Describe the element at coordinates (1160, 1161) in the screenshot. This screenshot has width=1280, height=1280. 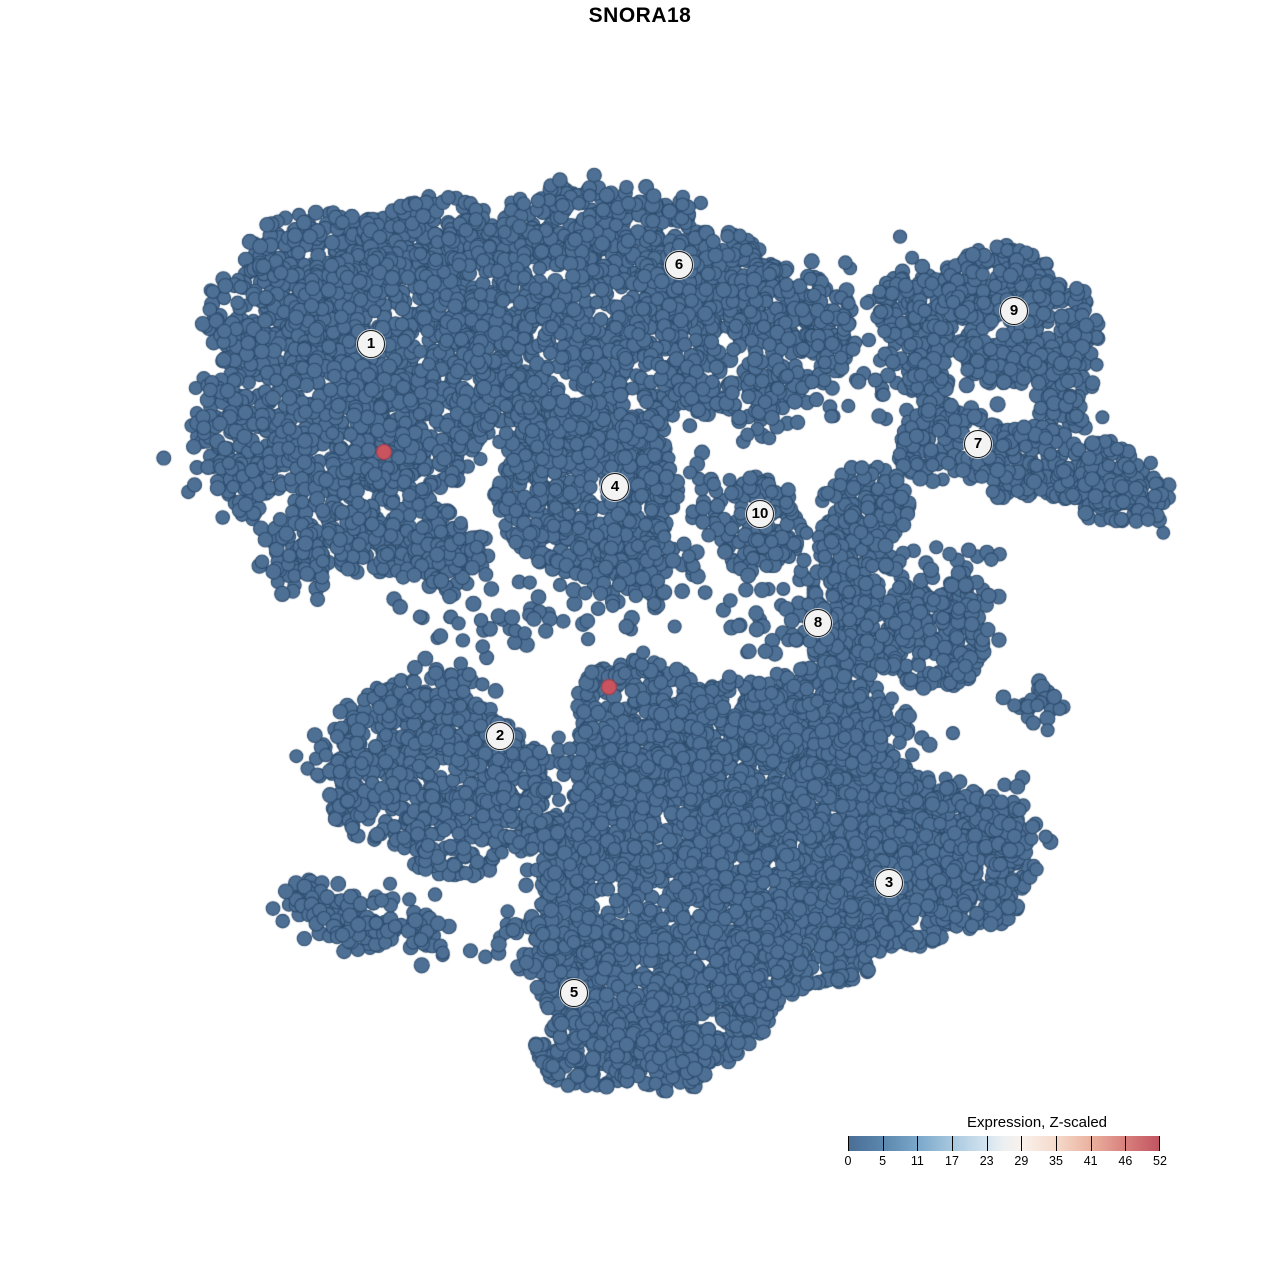
I see `legend-tick-label: 52` at that location.